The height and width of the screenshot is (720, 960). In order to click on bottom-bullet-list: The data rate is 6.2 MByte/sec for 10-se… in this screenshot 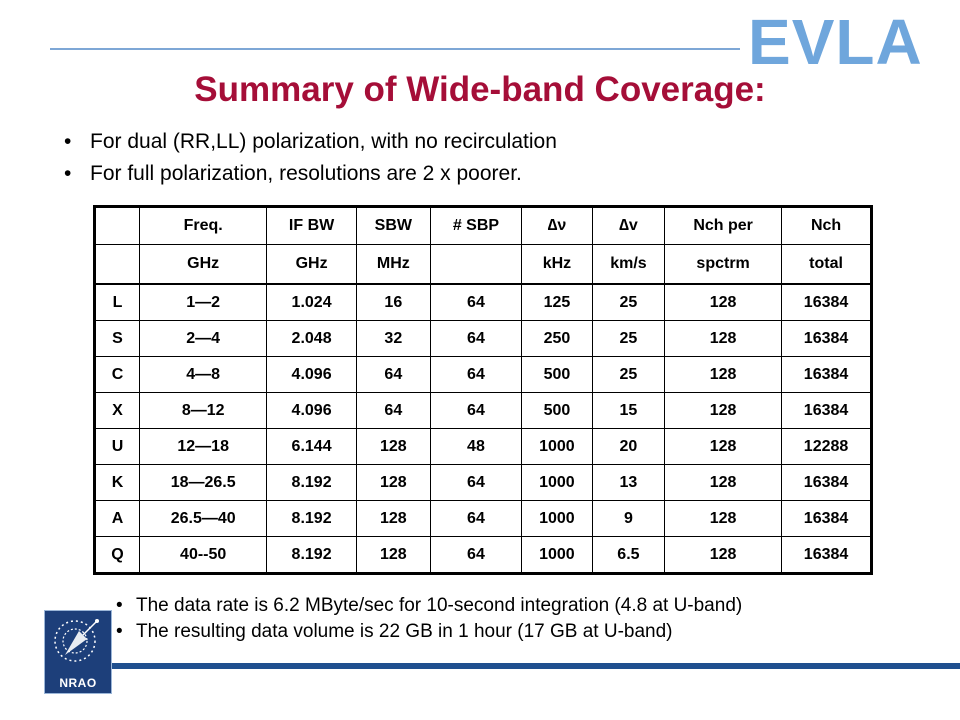, I will do `click(429, 620)`.